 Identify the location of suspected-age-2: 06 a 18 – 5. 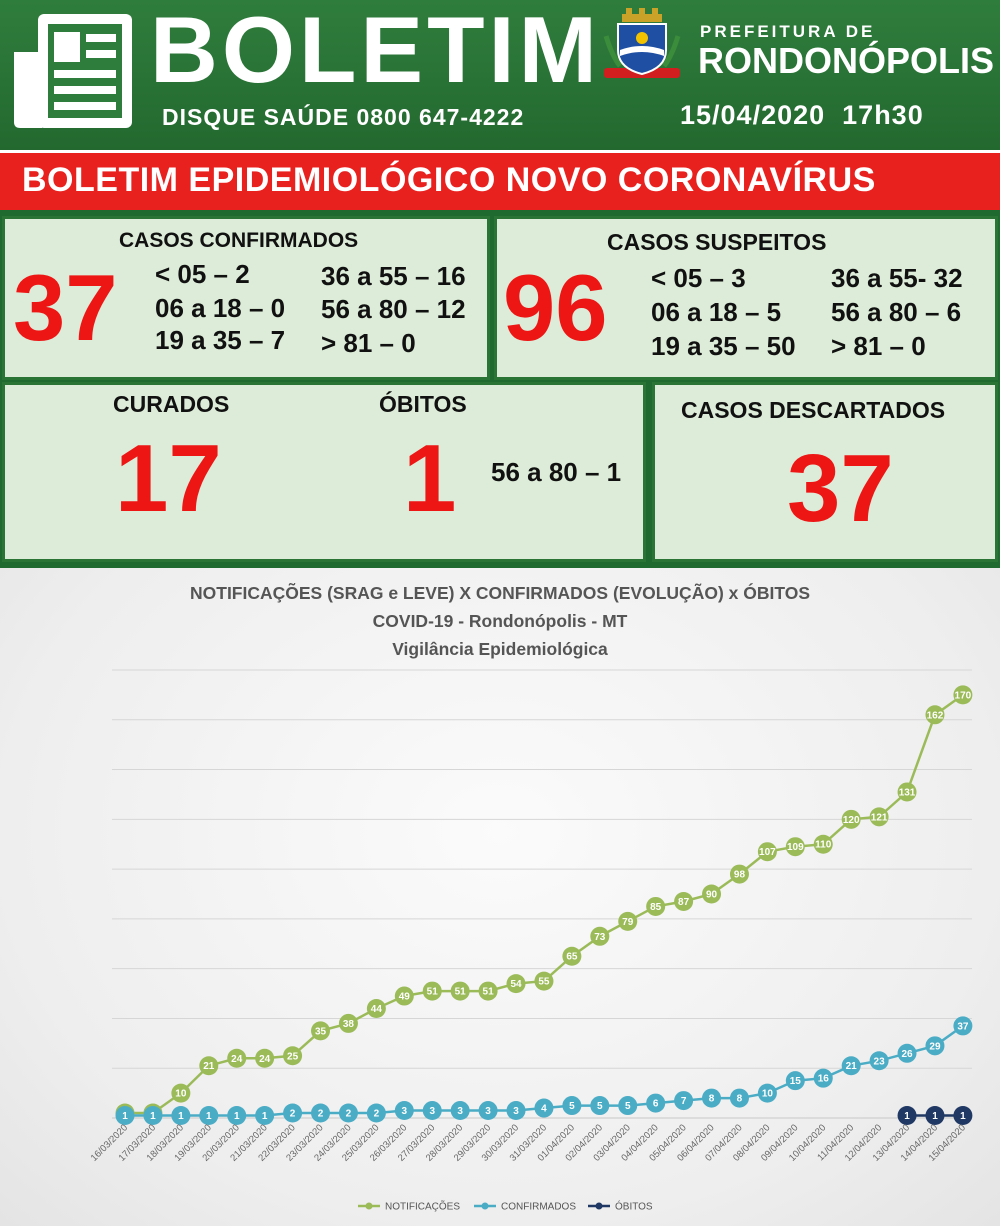
(716, 312).